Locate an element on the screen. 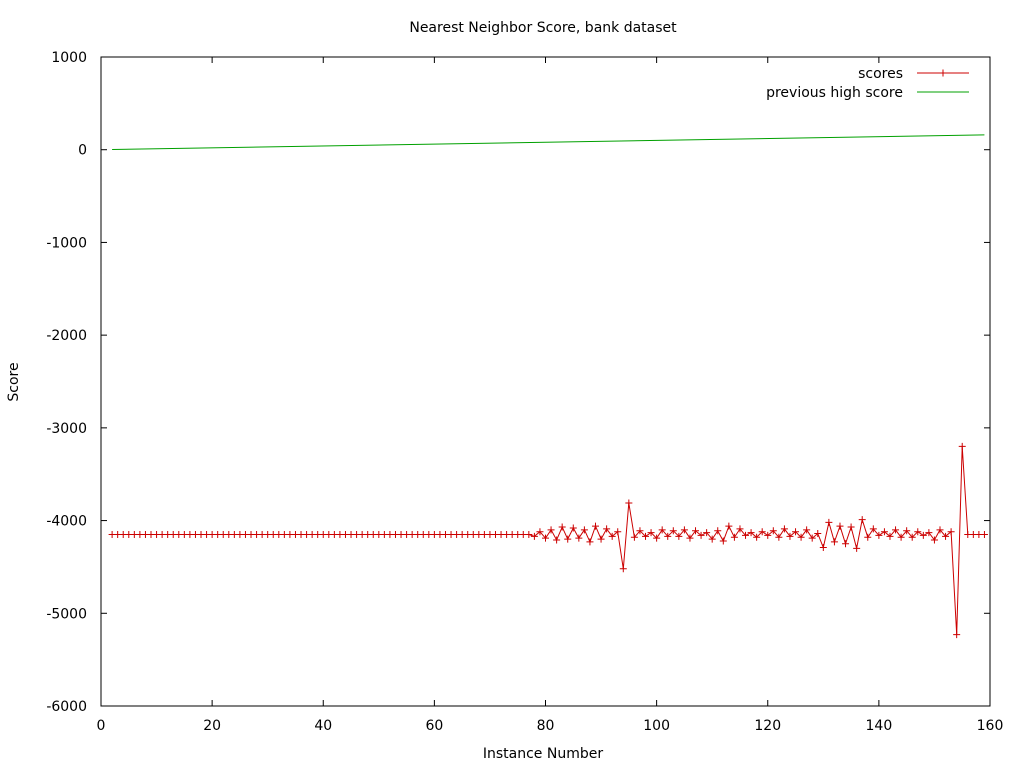  y-tick-label: 1000 is located at coordinates (69, 58).